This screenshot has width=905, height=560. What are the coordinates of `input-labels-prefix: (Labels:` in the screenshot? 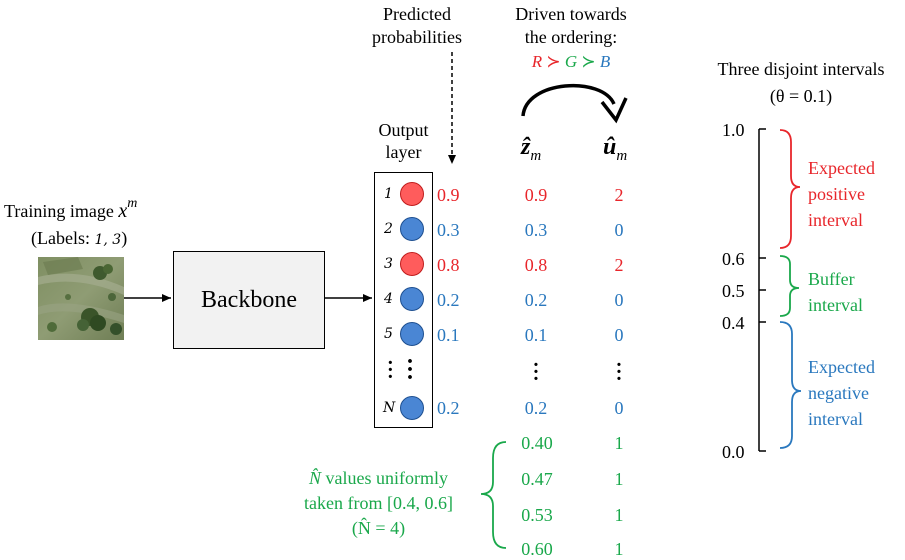 It's located at (63, 238).